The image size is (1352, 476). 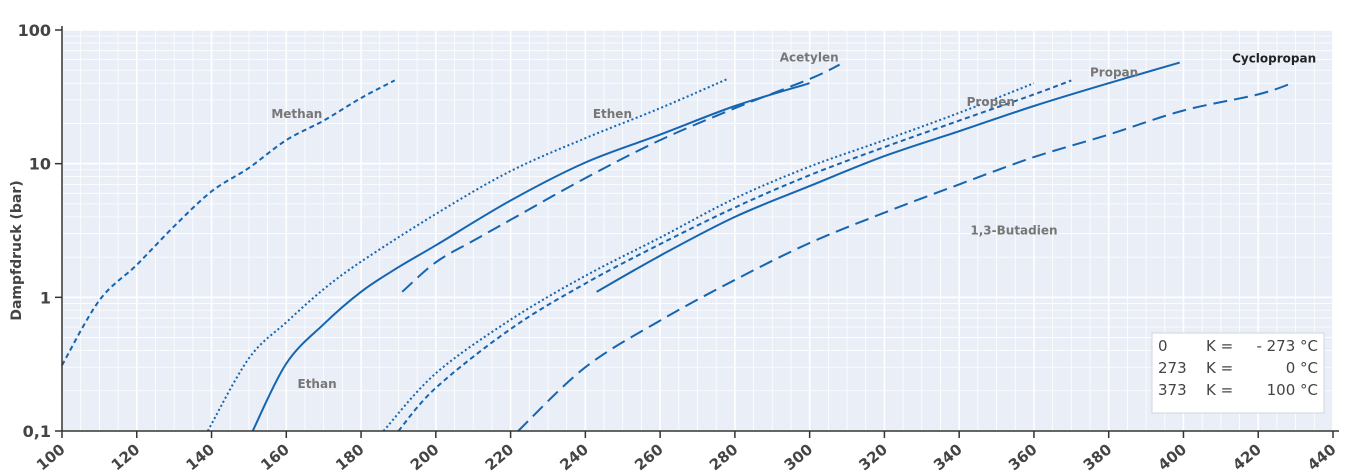 I want to click on curve-label: Propen, so click(x=991, y=102).